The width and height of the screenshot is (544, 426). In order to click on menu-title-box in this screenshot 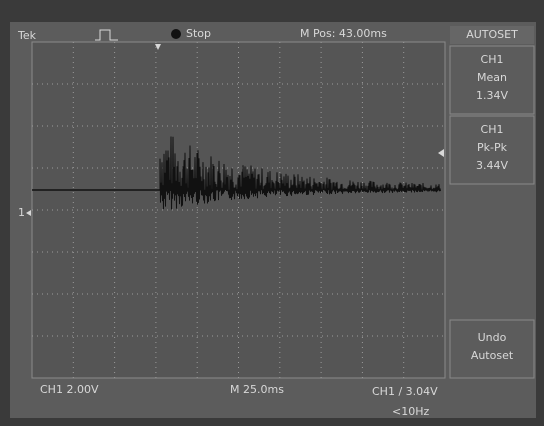, I will do `click(492, 35)`.